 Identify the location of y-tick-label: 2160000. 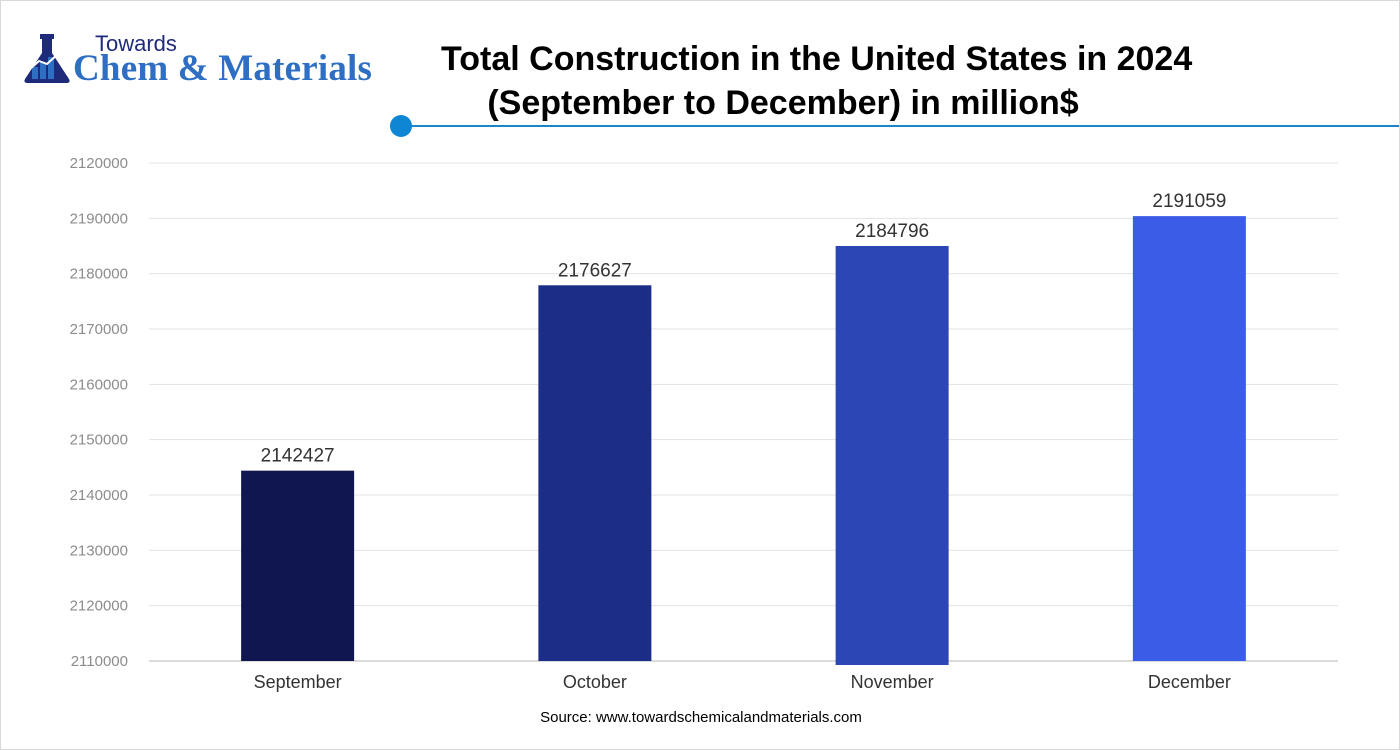
(99, 384).